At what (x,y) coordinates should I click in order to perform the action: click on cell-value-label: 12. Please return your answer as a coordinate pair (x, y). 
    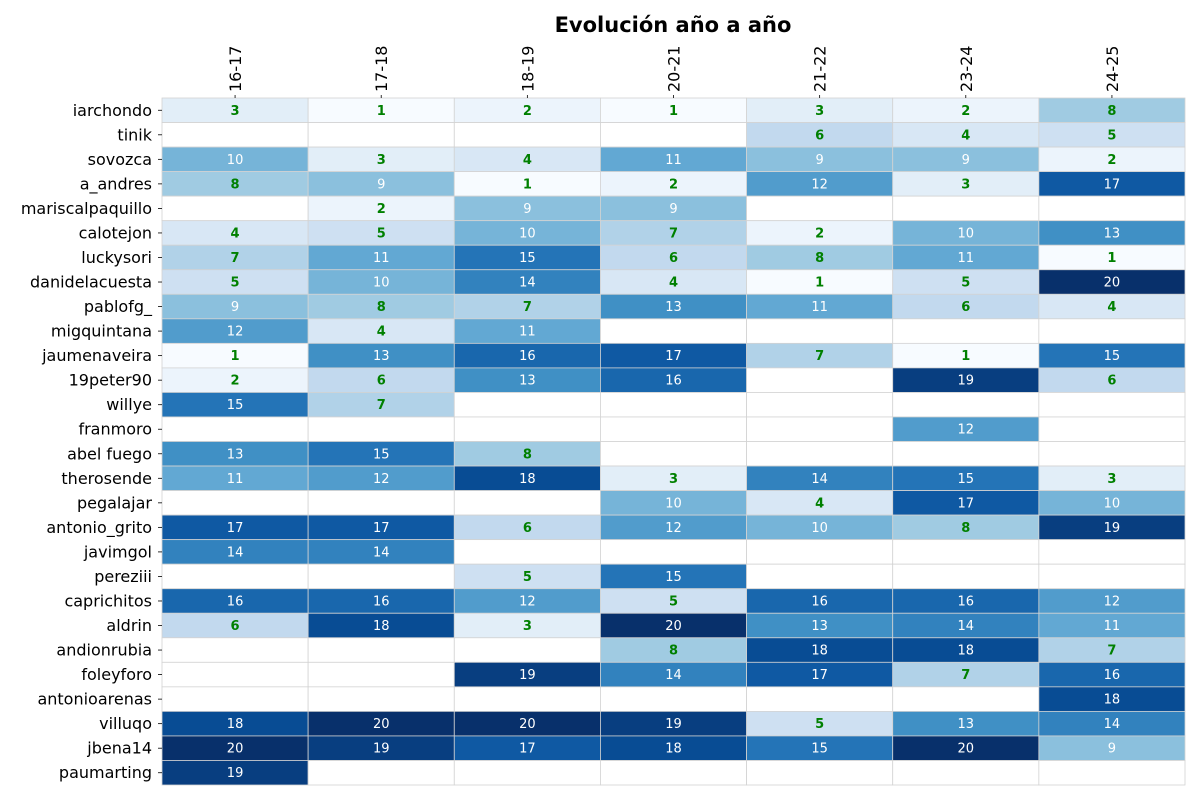
    Looking at the image, I should click on (966, 430).